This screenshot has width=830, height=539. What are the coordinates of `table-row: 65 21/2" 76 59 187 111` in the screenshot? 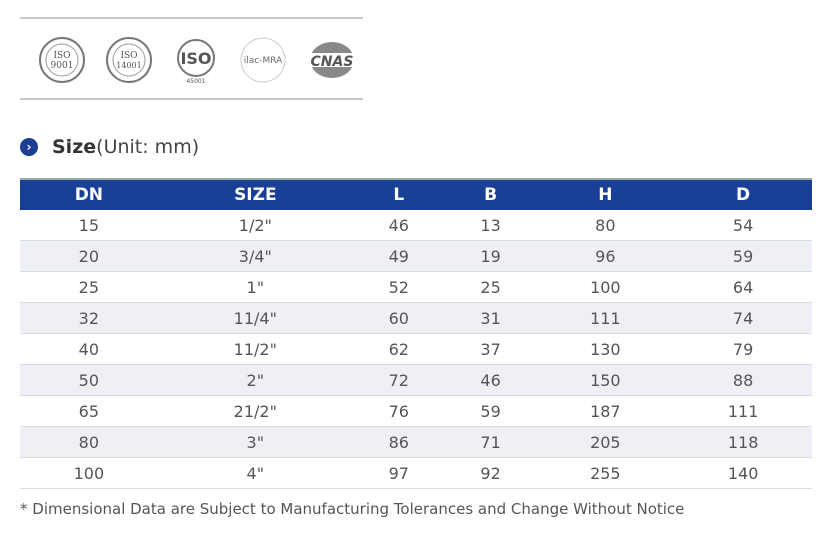 It's located at (416, 411).